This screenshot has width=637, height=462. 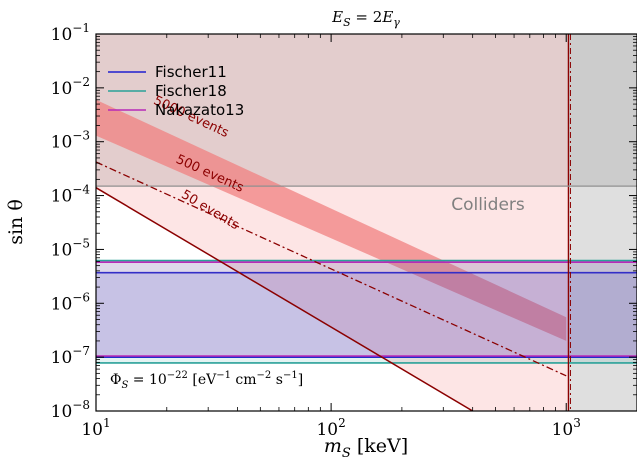 I want to click on y-tick-label: 10⁻⁸, so click(x=70, y=410).